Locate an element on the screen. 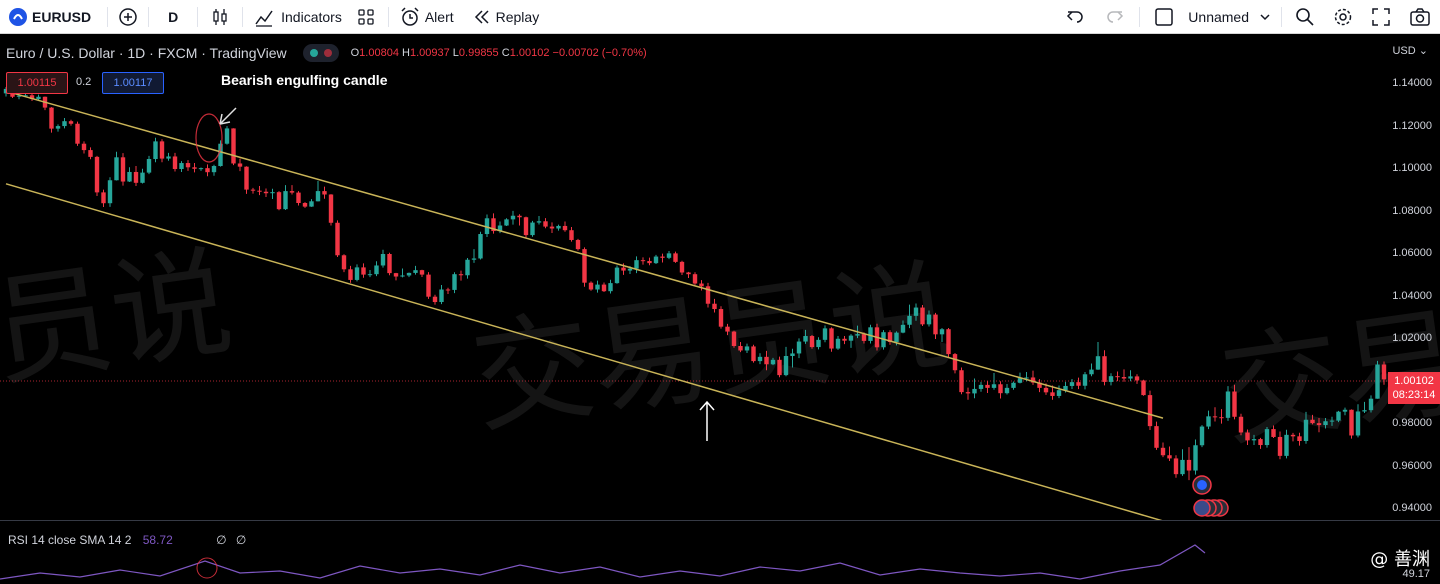  low-label: L is located at coordinates (455, 53).